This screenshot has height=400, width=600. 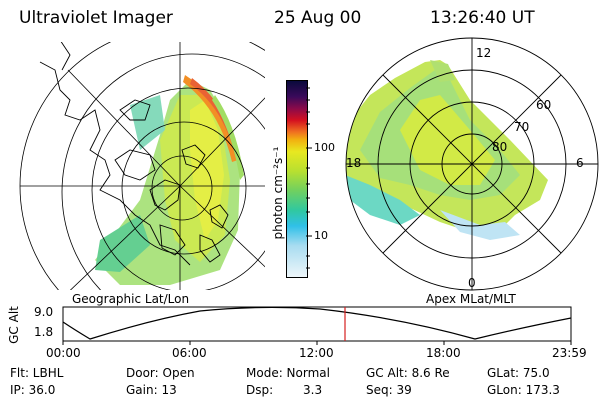 What do you see at coordinates (443, 353) in the screenshot?
I see `altitude-xtick-1800: 18:00` at bounding box center [443, 353].